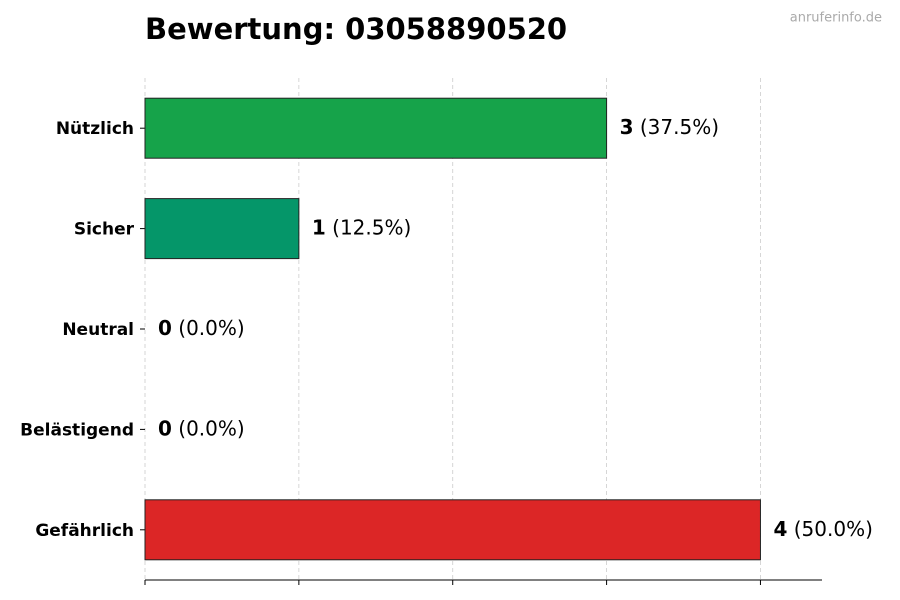  Describe the element at coordinates (84, 531) in the screenshot. I see `y-tick-label: Gefährlich` at that location.